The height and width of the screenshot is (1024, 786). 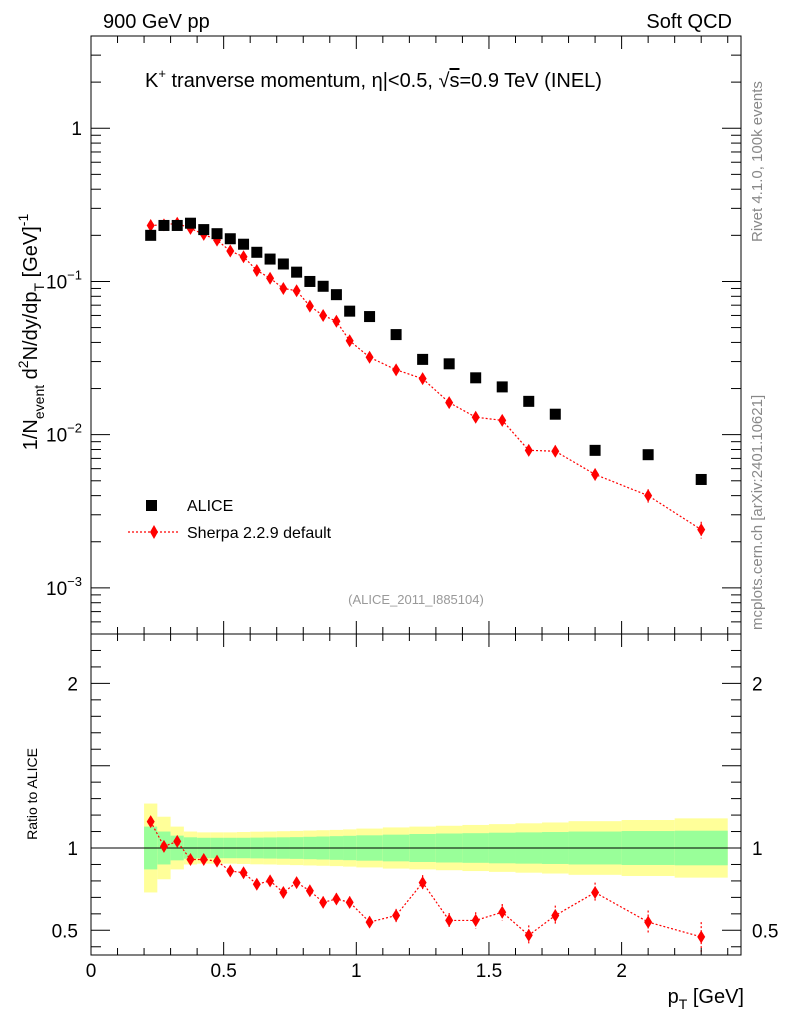 I want to click on ylabel-part-4: [GeV], so click(x=31, y=254).